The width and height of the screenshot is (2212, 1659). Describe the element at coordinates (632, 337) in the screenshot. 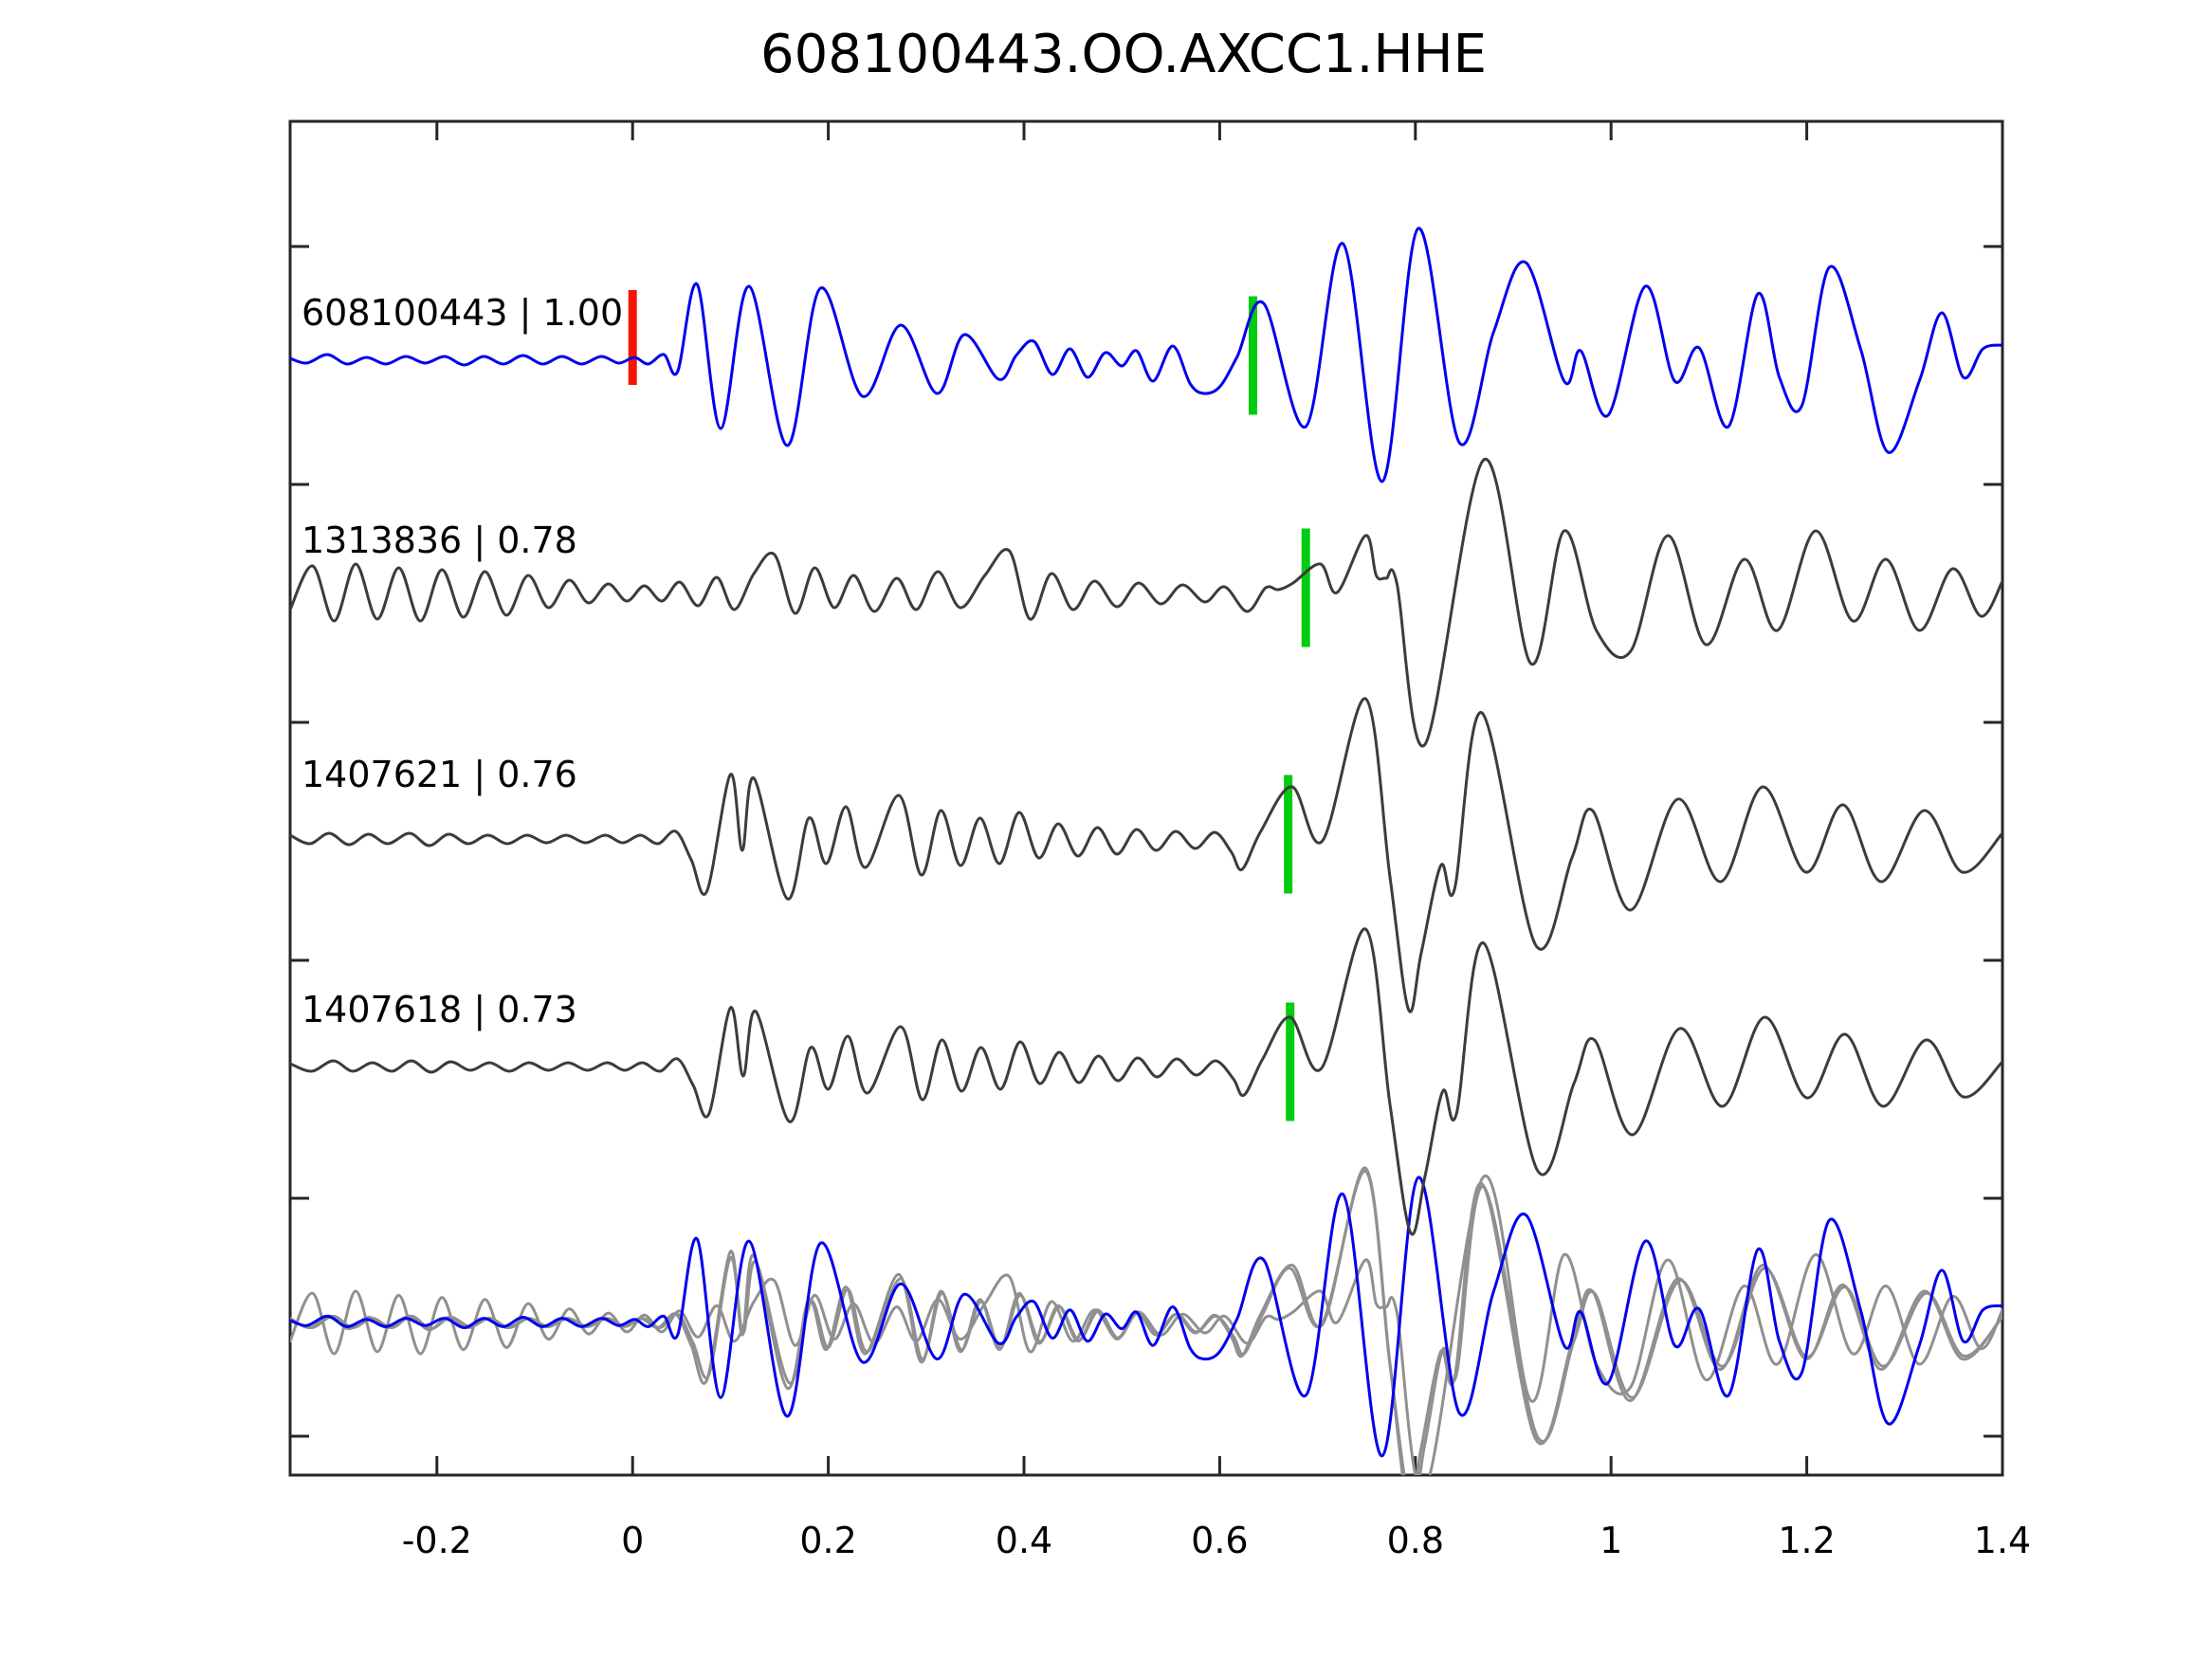

I see `origin-pick-marker` at that location.